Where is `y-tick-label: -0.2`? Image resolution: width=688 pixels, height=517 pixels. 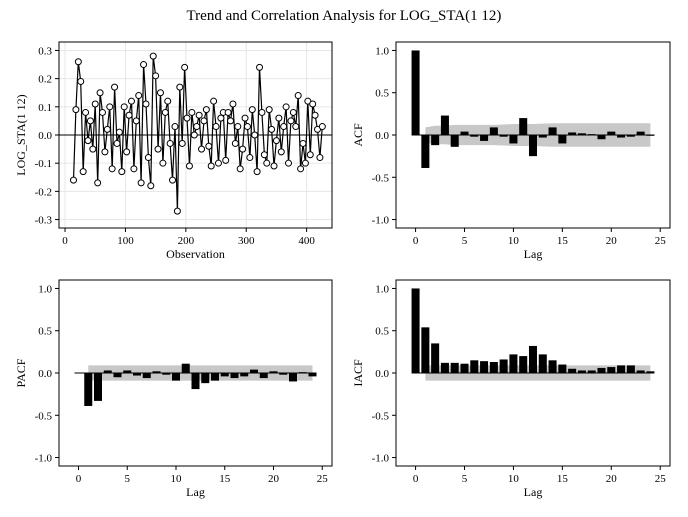
y-tick-label: -0.2 is located at coordinates (43, 192).